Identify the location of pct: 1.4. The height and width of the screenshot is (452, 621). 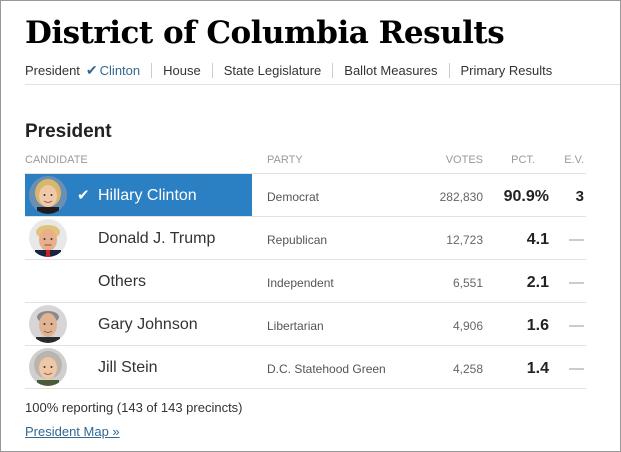
(537, 368).